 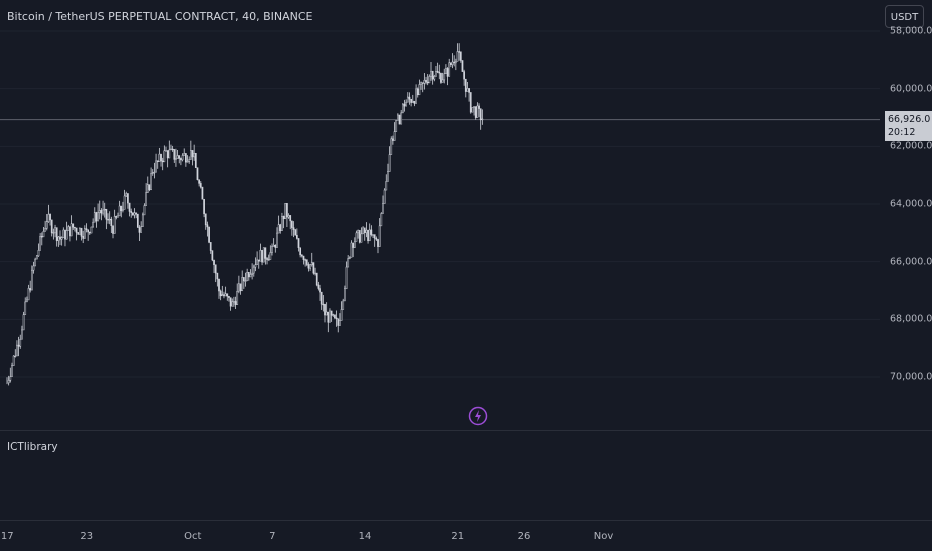 What do you see at coordinates (365, 536) in the screenshot?
I see `time-tick: 14` at bounding box center [365, 536].